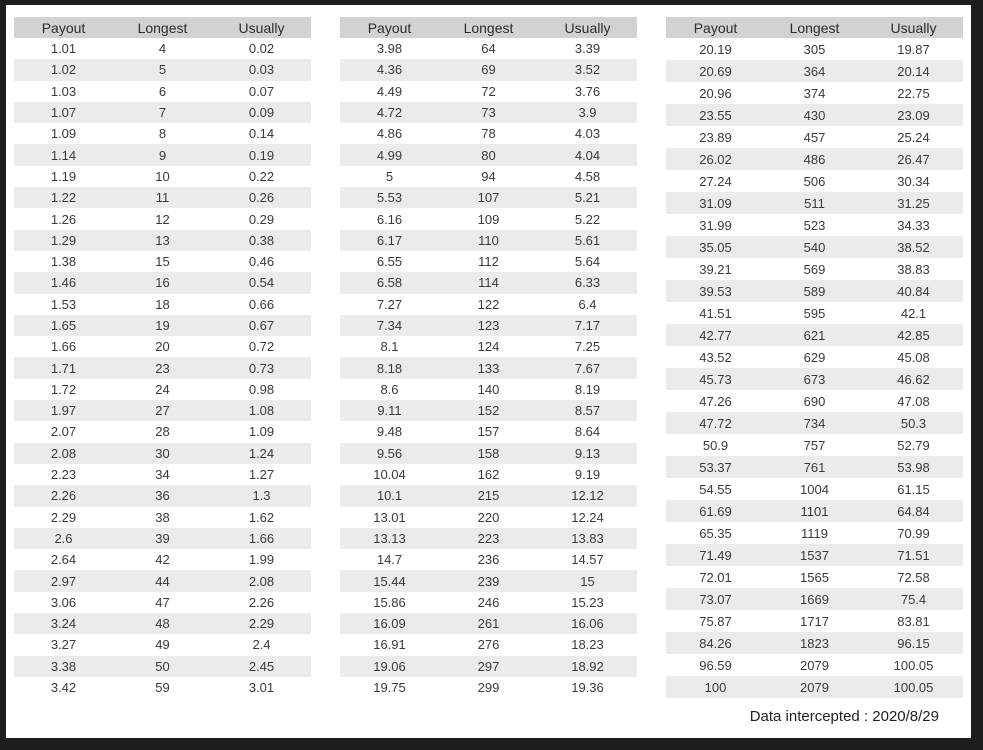 This screenshot has height=750, width=983. What do you see at coordinates (488, 240) in the screenshot?
I see `table-cell: 110` at bounding box center [488, 240].